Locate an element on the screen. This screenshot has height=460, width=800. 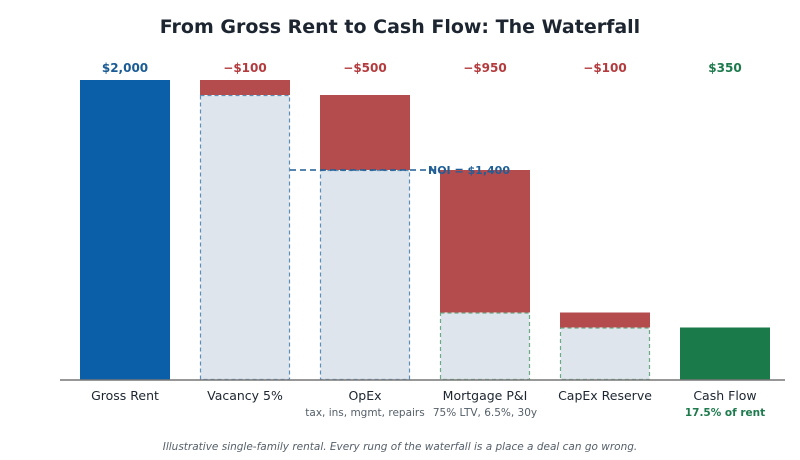
category-label-3: Mortgage P&I is located at coordinates (485, 395).